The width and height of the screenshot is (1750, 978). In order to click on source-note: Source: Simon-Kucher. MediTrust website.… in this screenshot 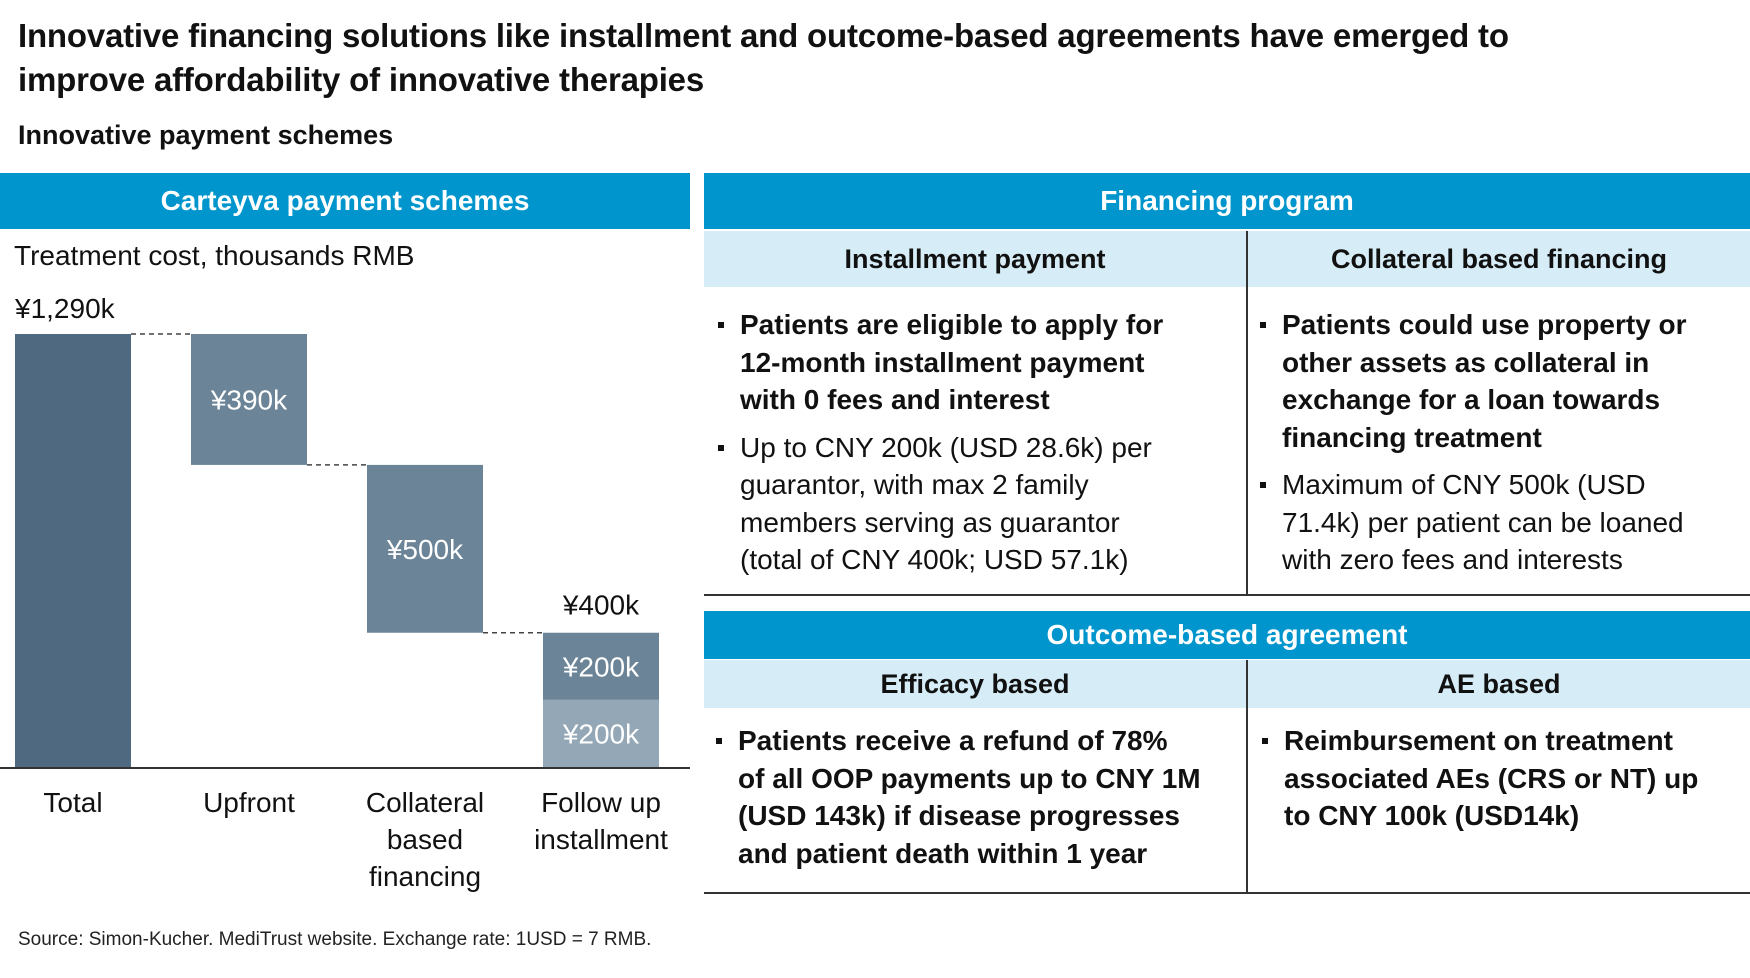, I will do `click(335, 939)`.